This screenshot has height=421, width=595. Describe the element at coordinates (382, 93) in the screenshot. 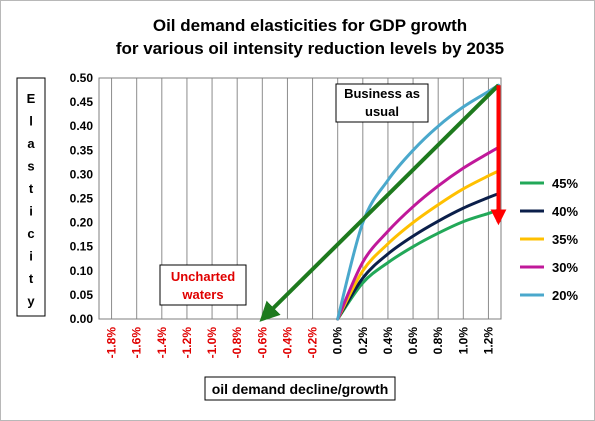

I see `business-as-usual-line-1: Business as` at that location.